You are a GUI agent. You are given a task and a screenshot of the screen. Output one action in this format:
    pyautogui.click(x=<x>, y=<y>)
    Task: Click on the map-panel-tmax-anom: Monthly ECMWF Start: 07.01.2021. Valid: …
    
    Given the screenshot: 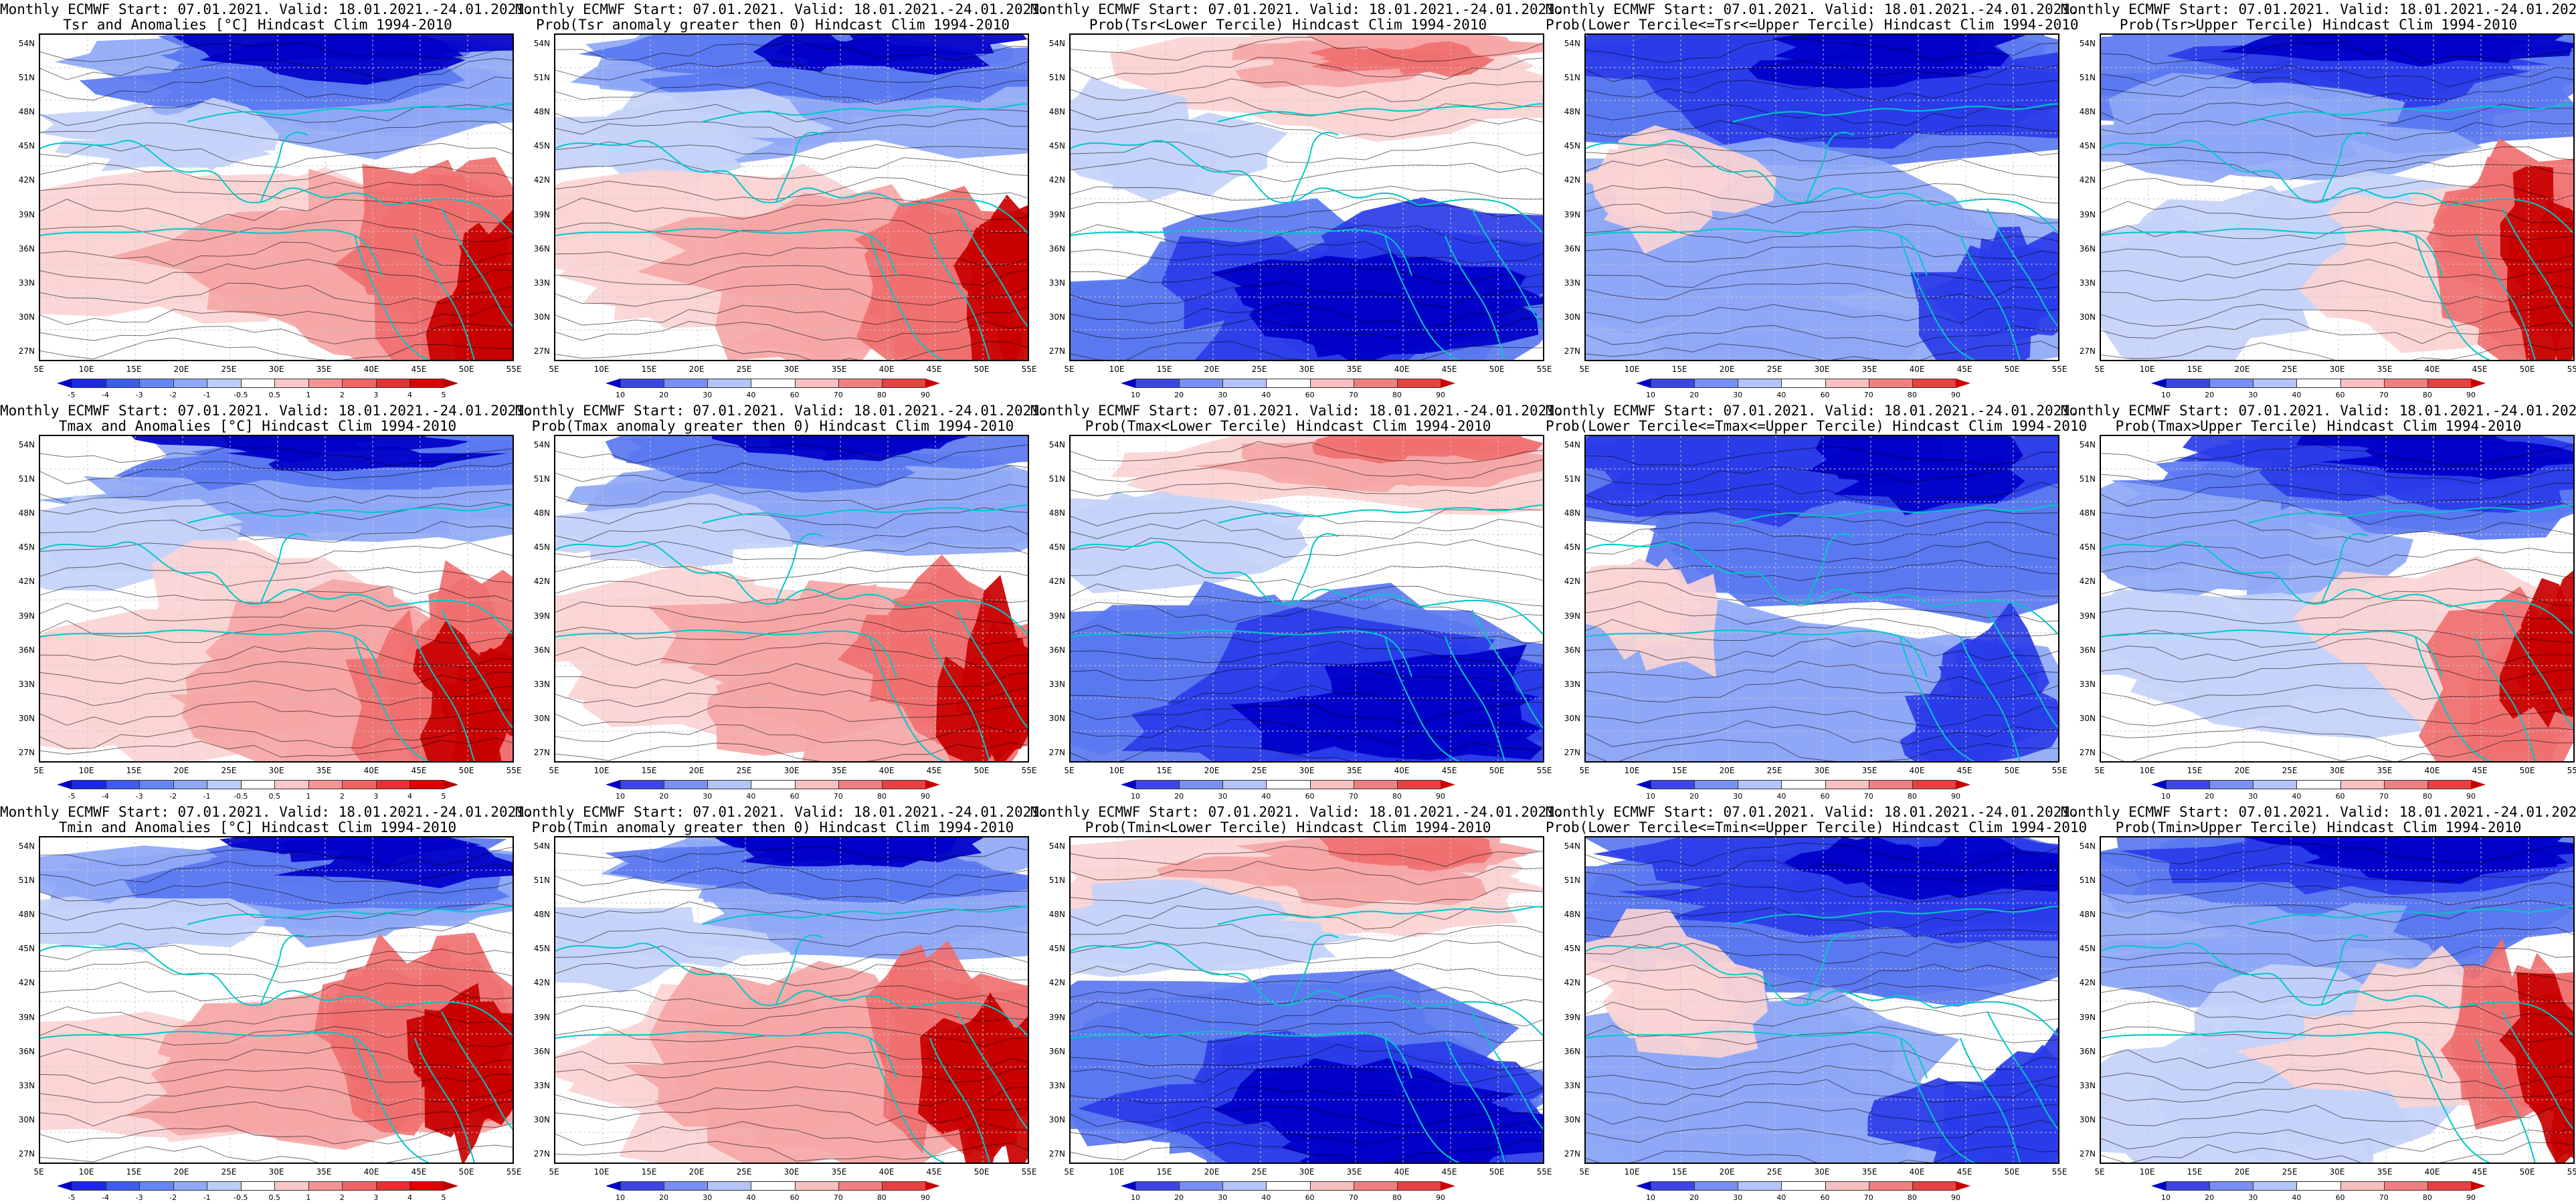 What is the action you would take?
    pyautogui.click(x=266, y=602)
    